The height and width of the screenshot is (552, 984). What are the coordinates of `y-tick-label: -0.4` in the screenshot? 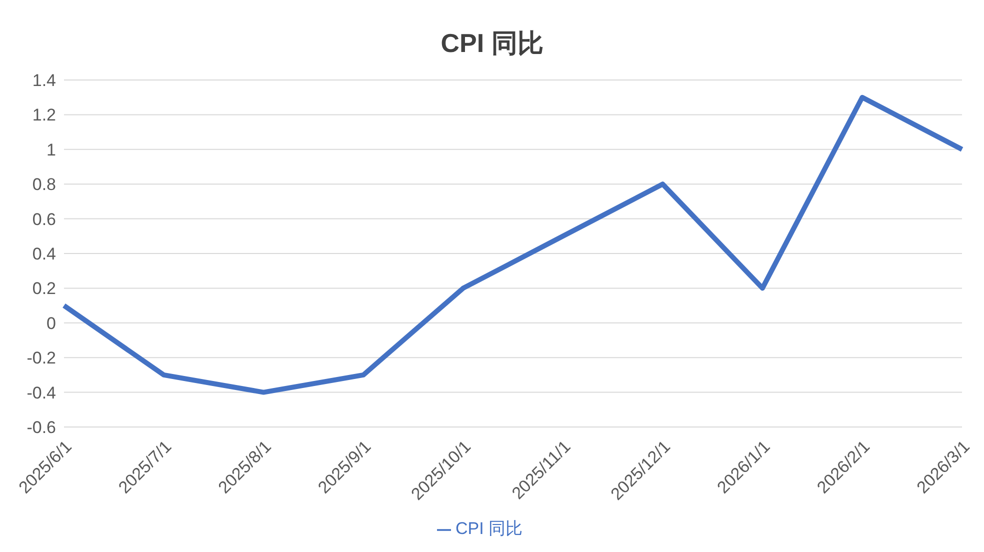 It's located at (41, 392).